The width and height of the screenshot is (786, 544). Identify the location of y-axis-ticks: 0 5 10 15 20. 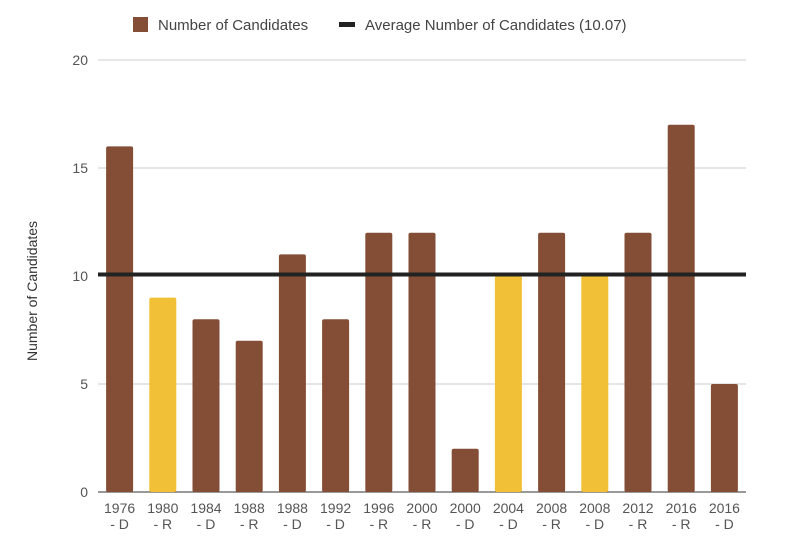
(80, 276).